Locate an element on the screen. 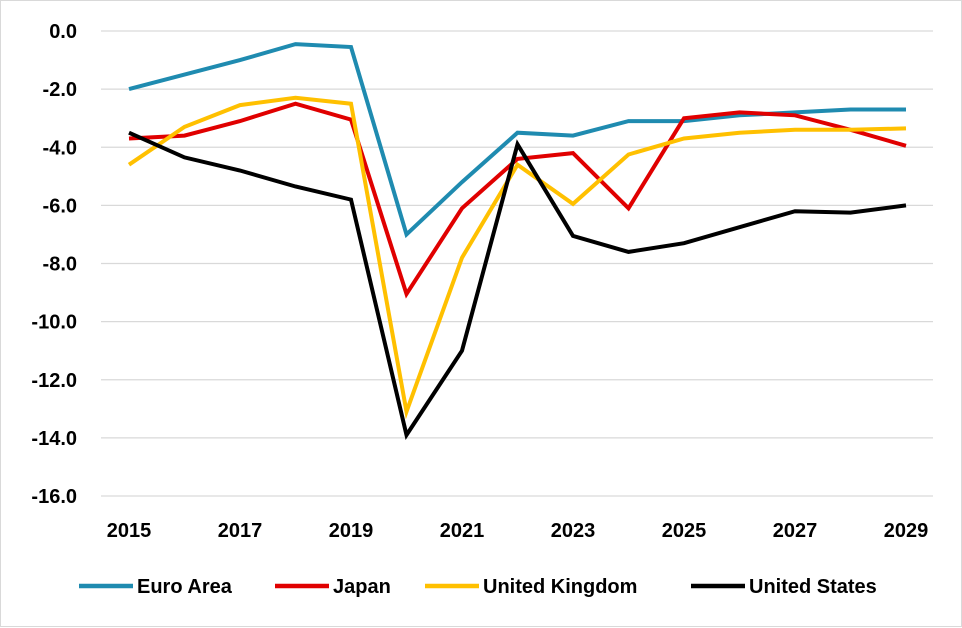  y-tick-label: -12.0 is located at coordinates (54, 381).